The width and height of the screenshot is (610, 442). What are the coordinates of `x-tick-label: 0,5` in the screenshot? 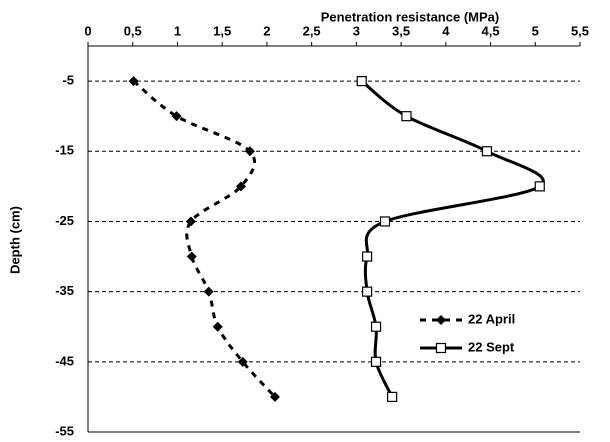 It's located at (133, 30).